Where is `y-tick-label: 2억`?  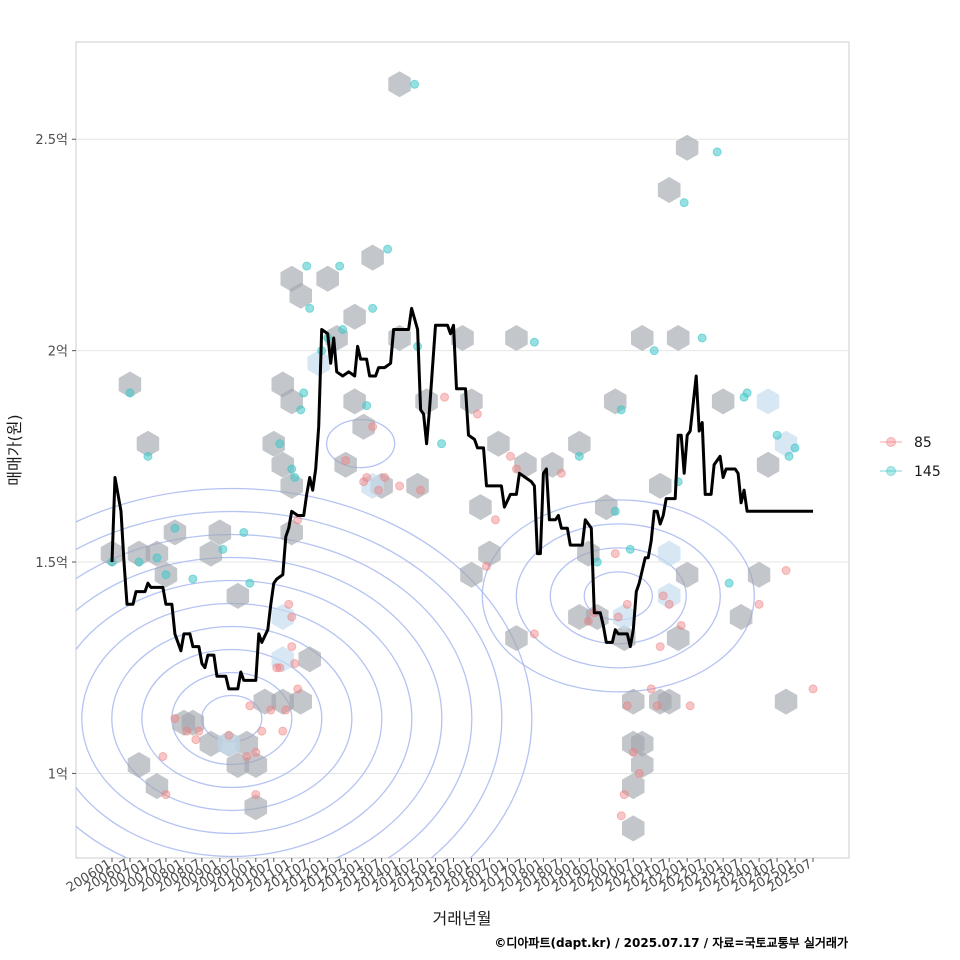
y-tick-label: 2억 is located at coordinates (58, 352).